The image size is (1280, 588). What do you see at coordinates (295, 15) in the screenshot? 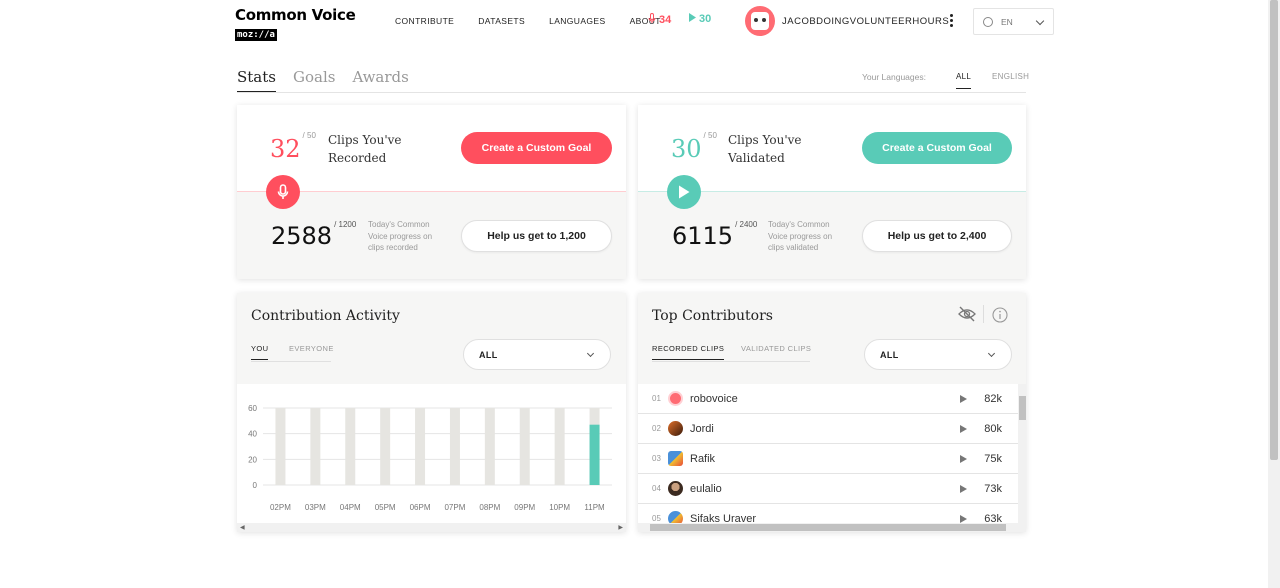
I see `logo-title: Common Voice` at bounding box center [295, 15].